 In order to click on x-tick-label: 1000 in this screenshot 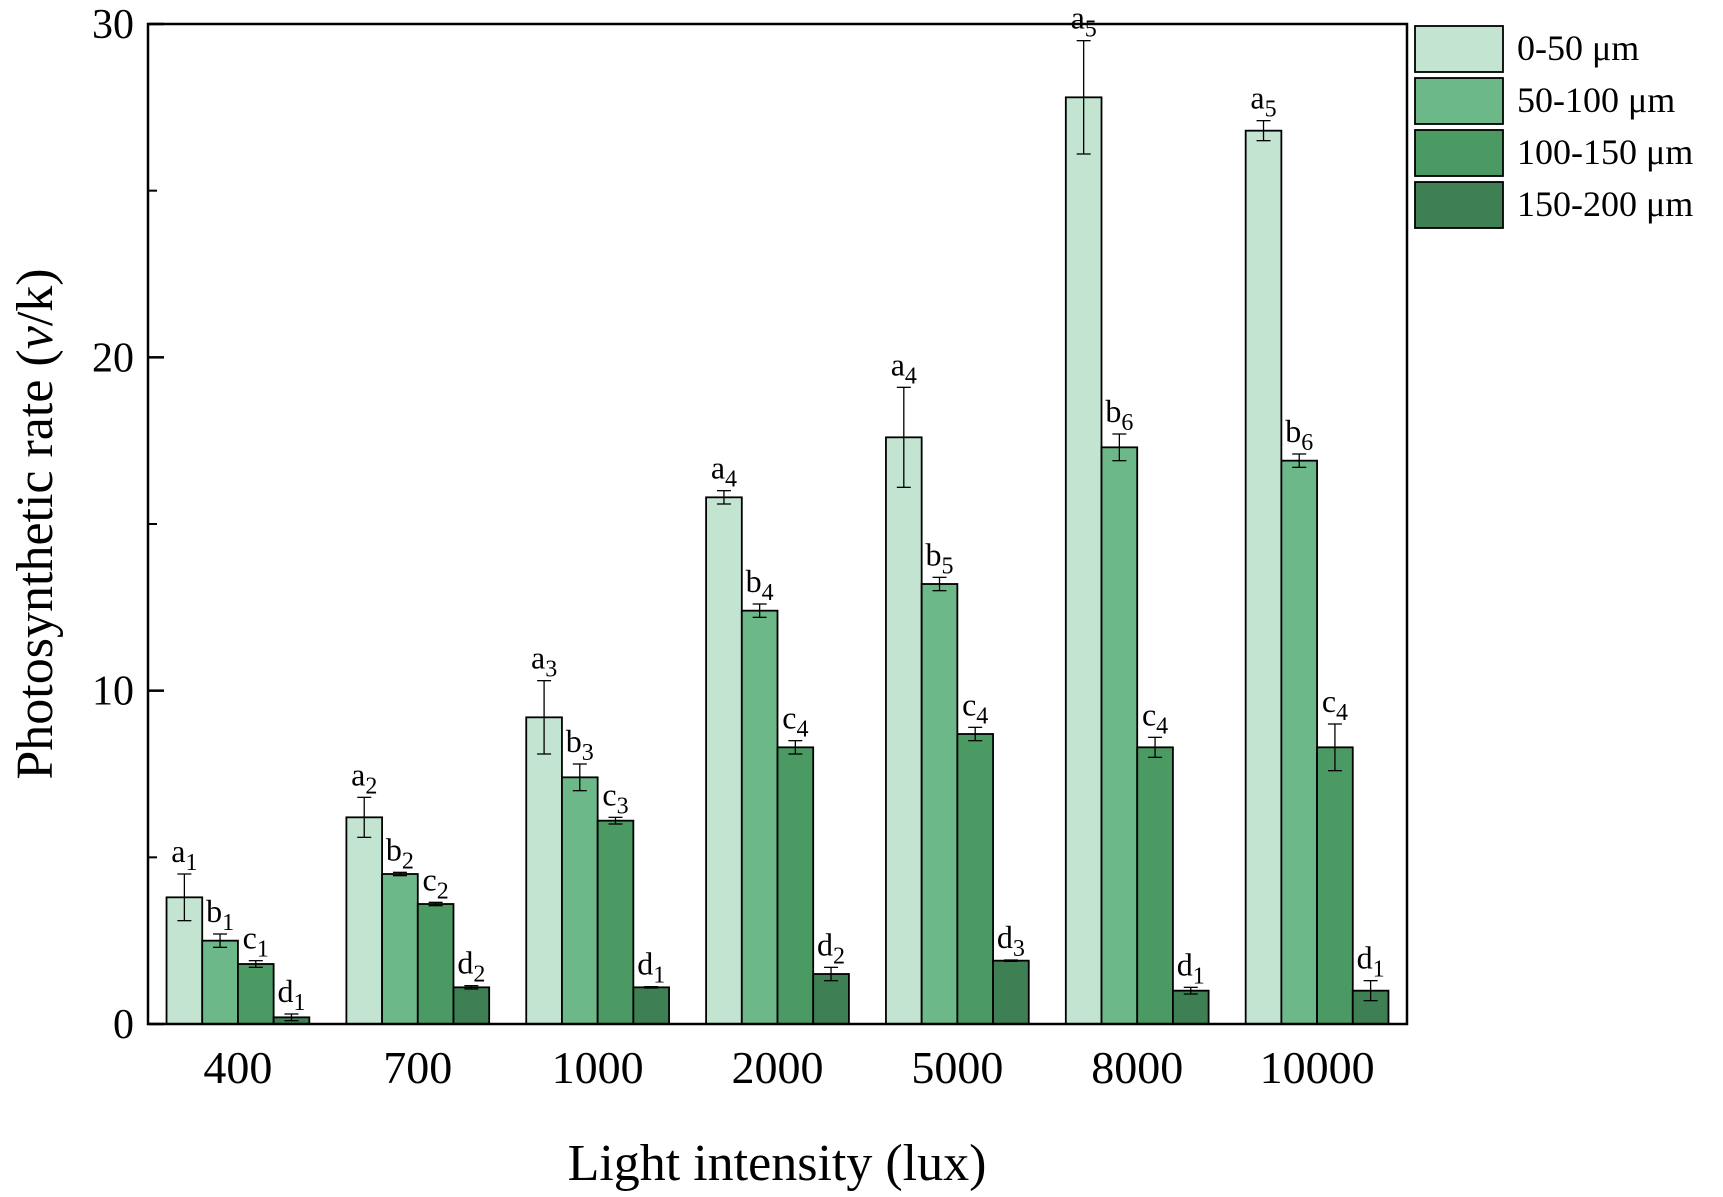, I will do `click(598, 1067)`.